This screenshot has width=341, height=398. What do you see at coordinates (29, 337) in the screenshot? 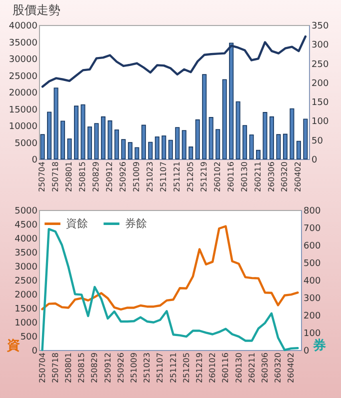
I see `y-tick-label: 500` at bounding box center [29, 337].